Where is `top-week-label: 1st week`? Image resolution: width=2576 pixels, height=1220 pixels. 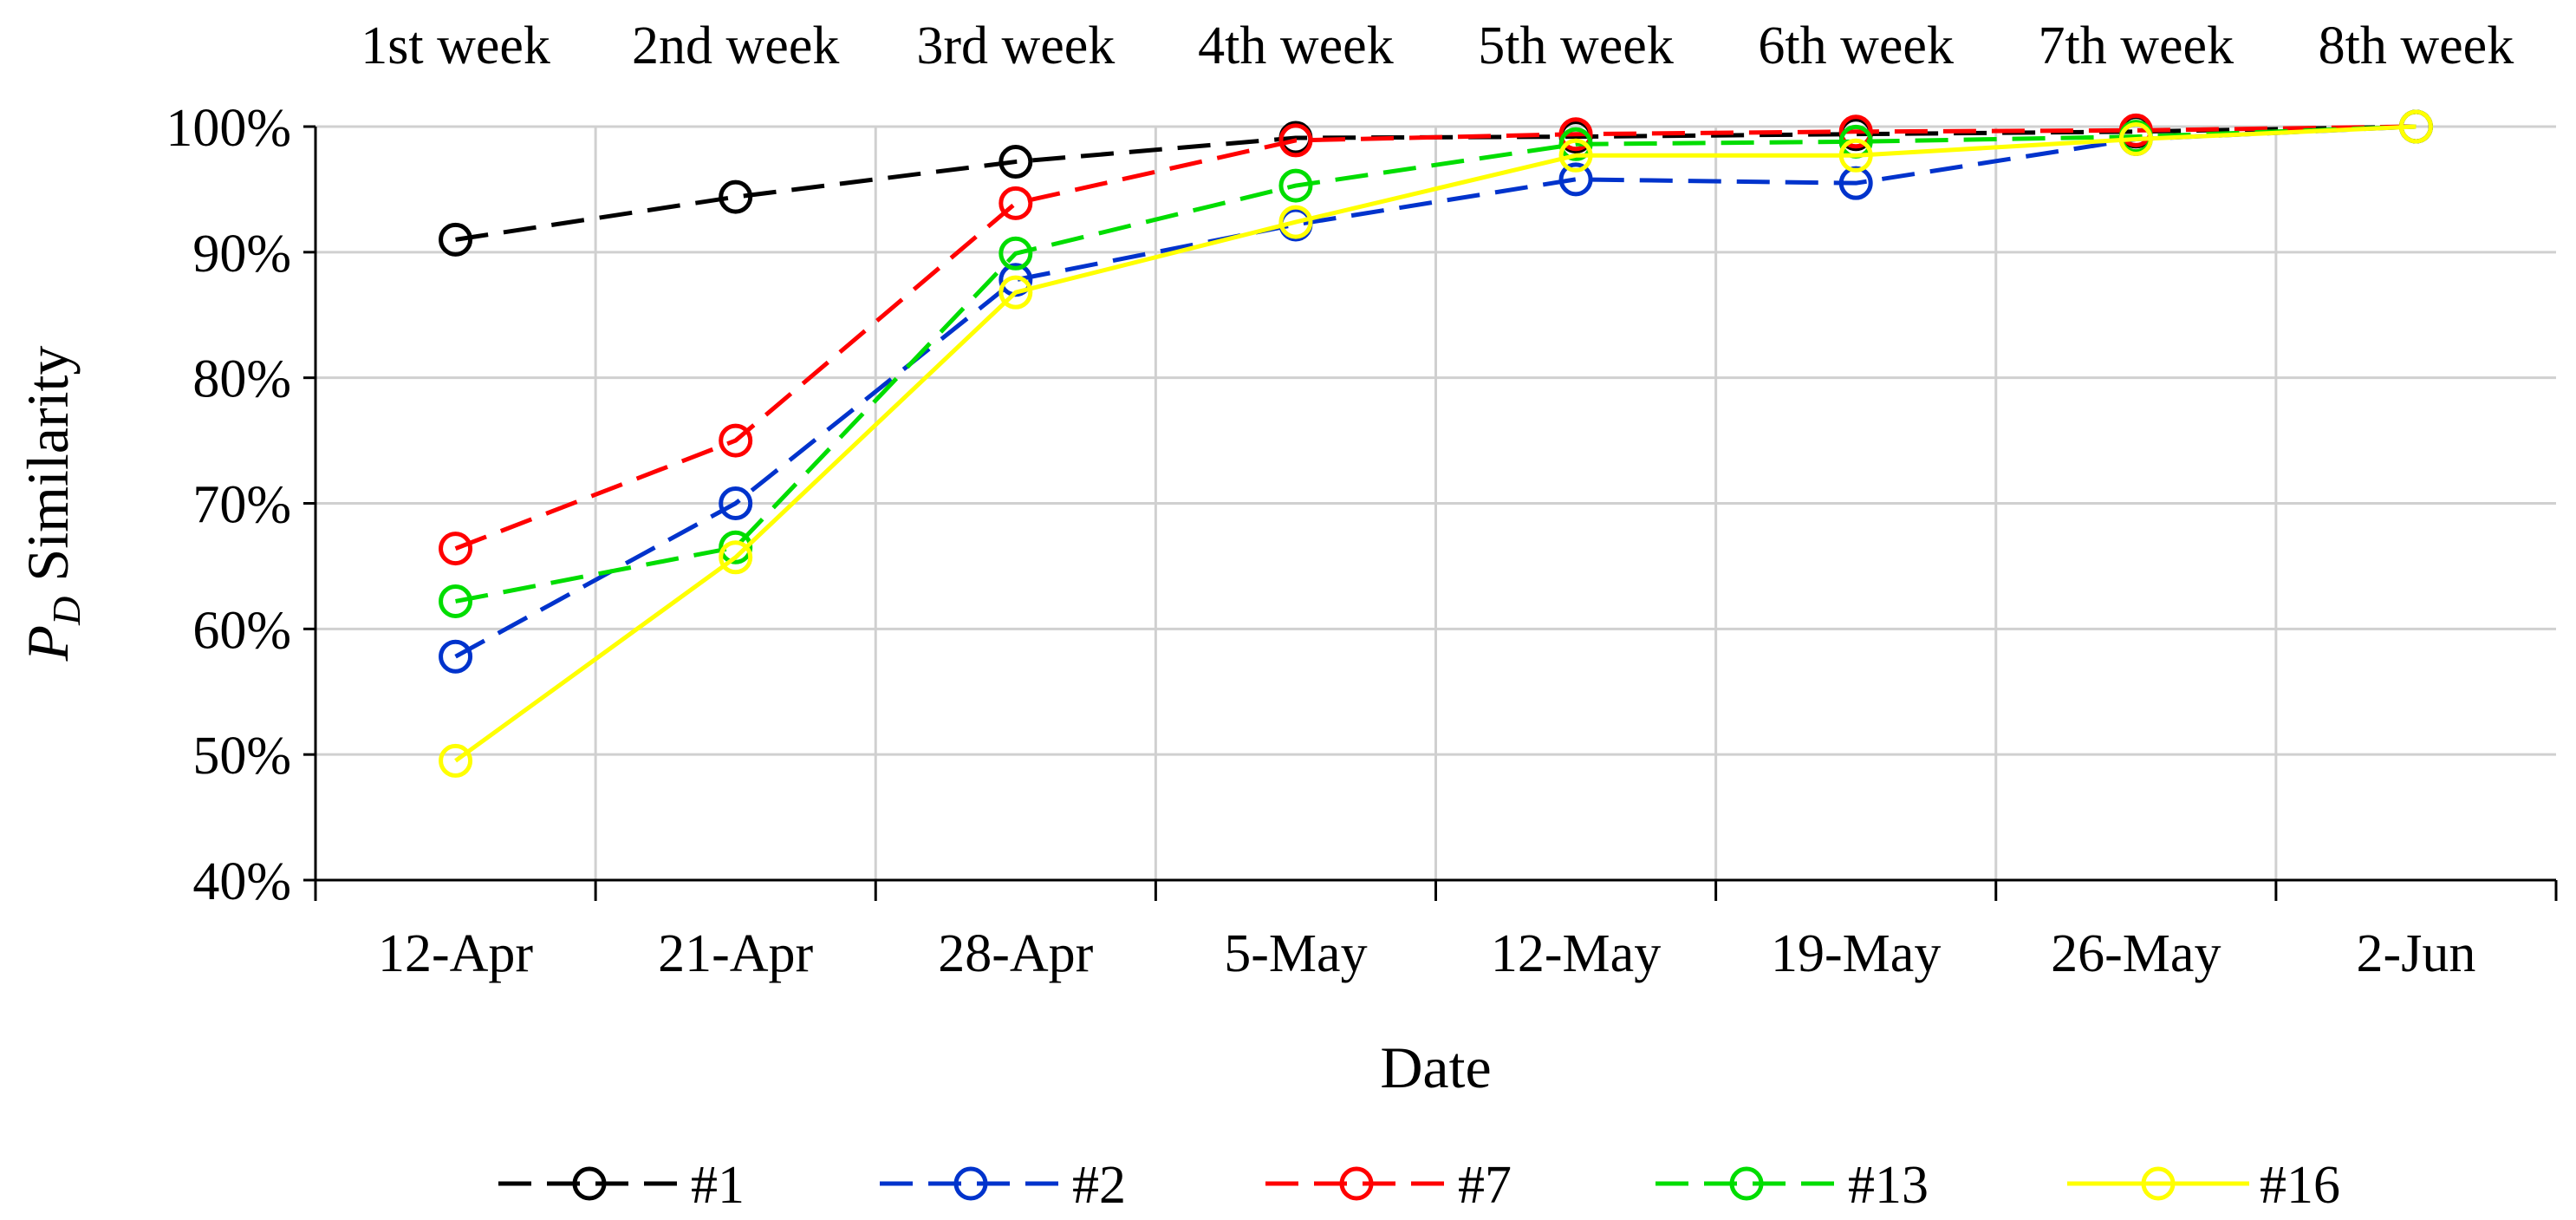 top-week-label: 1st week is located at coordinates (455, 46).